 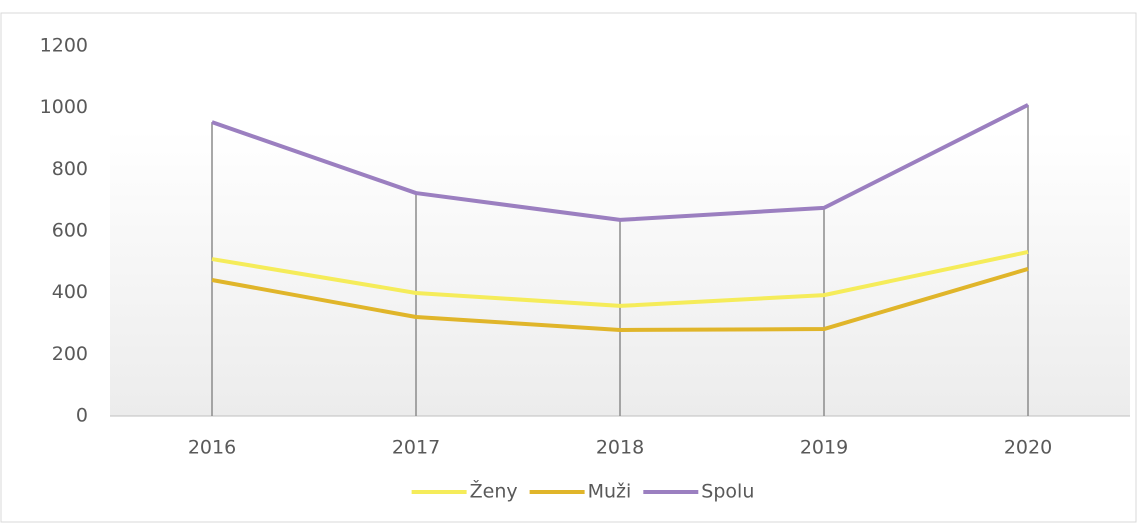 What do you see at coordinates (64, 107) in the screenshot?
I see `y-tick-label: 1000` at bounding box center [64, 107].